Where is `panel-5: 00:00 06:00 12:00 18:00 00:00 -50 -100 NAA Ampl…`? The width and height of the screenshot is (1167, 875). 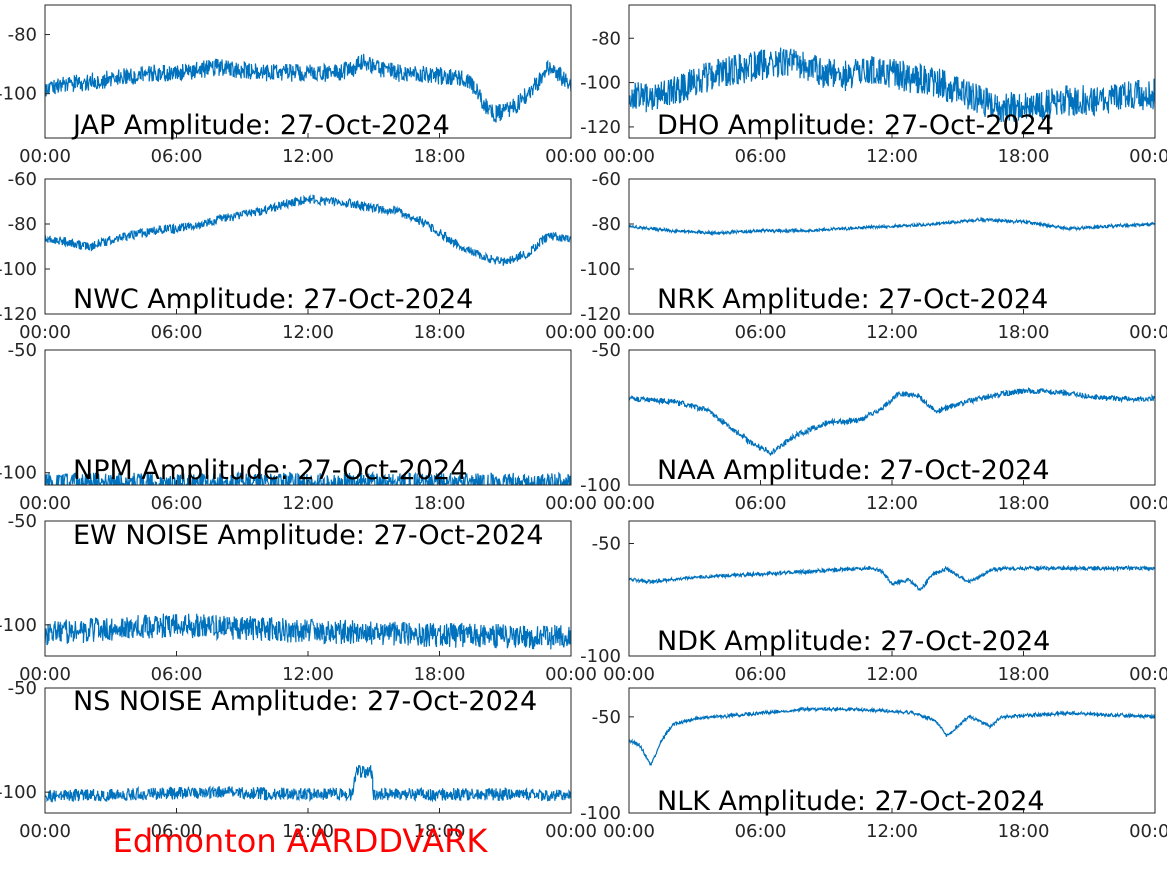 panel-5: 00:00 06:00 12:00 18:00 00:00 -50 -100 NAA Ampl… is located at coordinates (873, 427).